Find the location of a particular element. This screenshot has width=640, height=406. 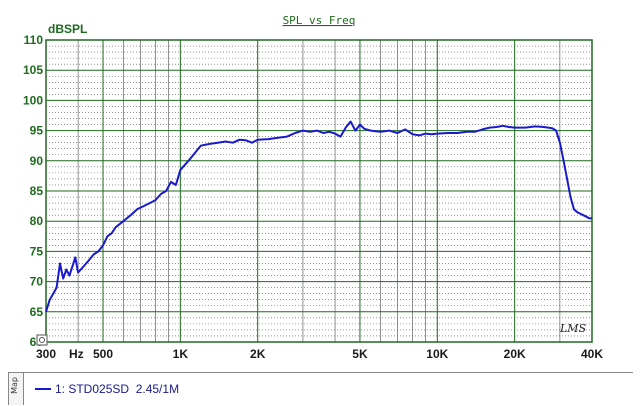

y-tick-label: 70 is located at coordinates (37, 282).